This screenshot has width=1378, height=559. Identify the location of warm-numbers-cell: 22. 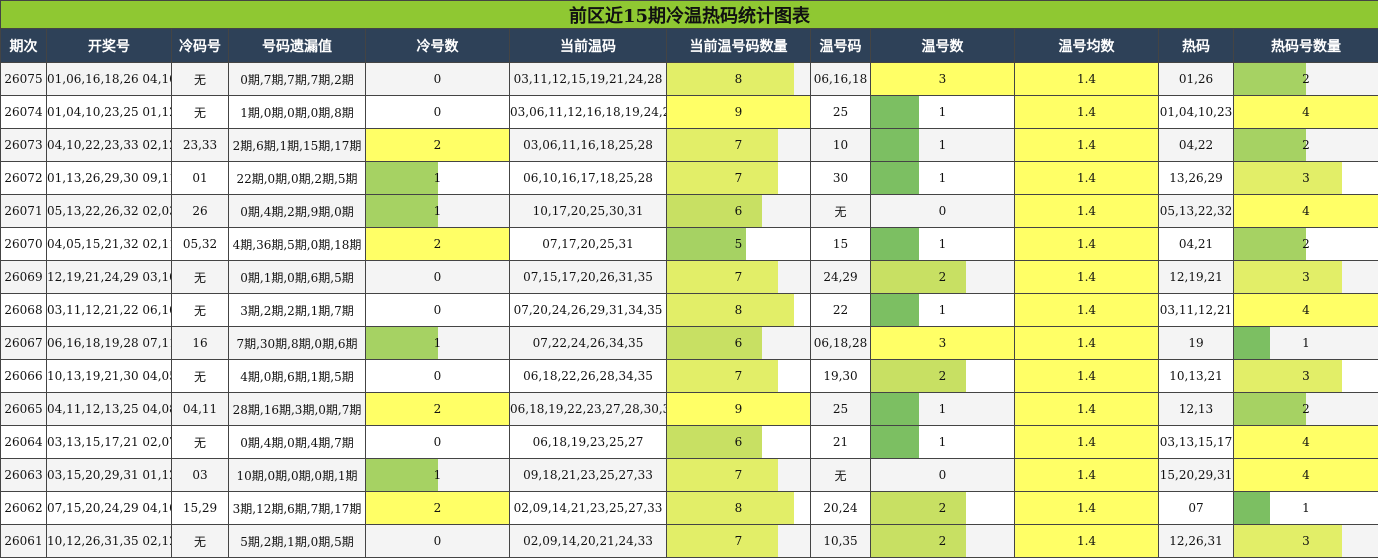
(840, 310).